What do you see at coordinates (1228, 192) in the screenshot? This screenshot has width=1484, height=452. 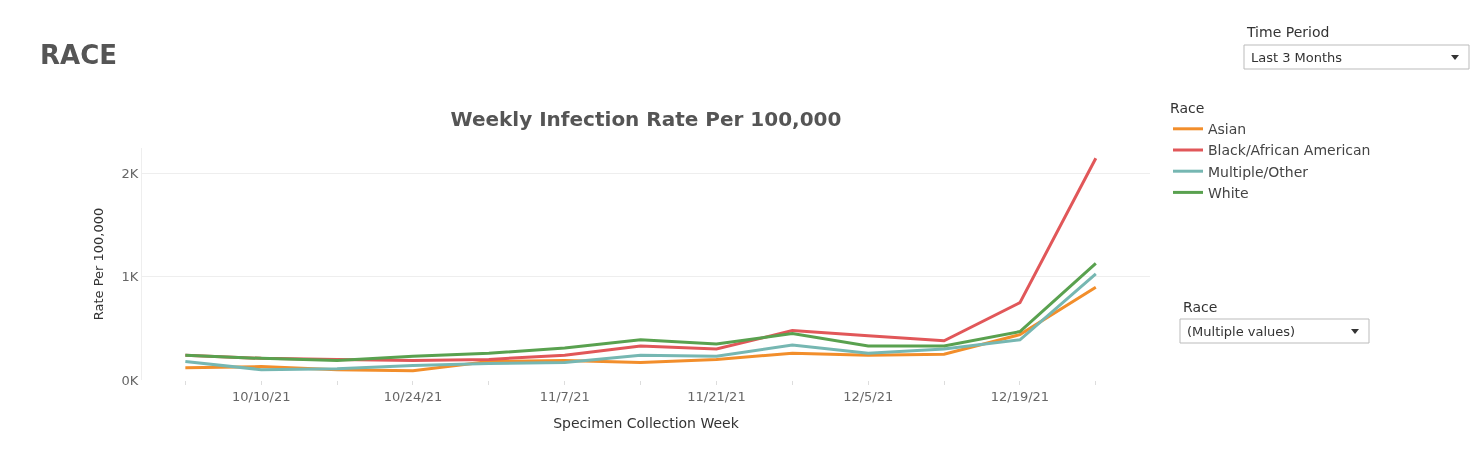 I see `legend-label: White` at bounding box center [1228, 192].